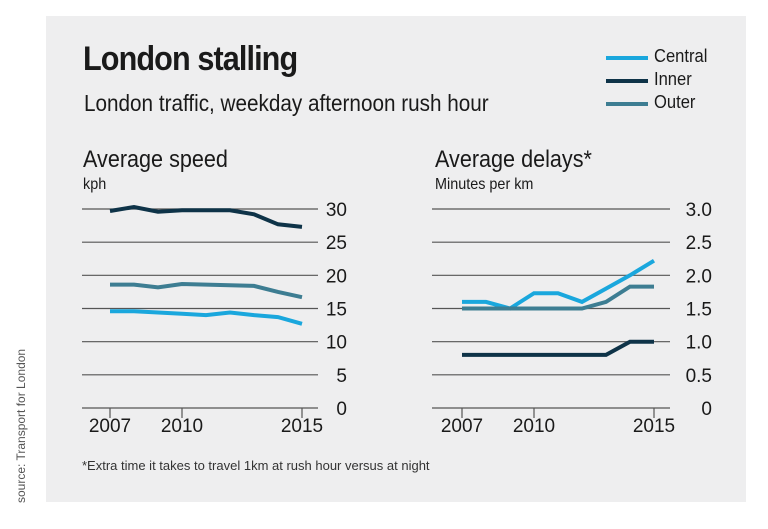  What do you see at coordinates (699, 310) in the screenshot?
I see `delays-ytick-label: 1.5` at bounding box center [699, 310].